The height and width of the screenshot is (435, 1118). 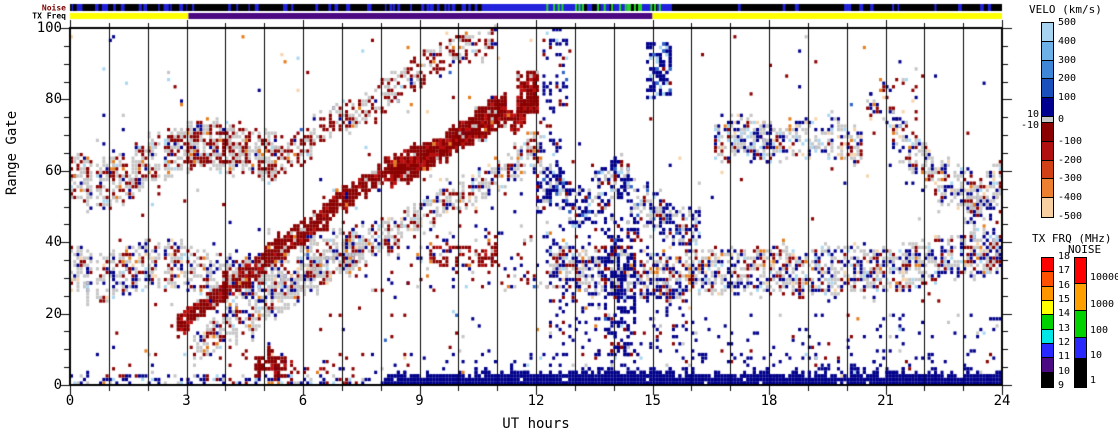 I want to click on x-tick-label: 12, so click(x=536, y=401).